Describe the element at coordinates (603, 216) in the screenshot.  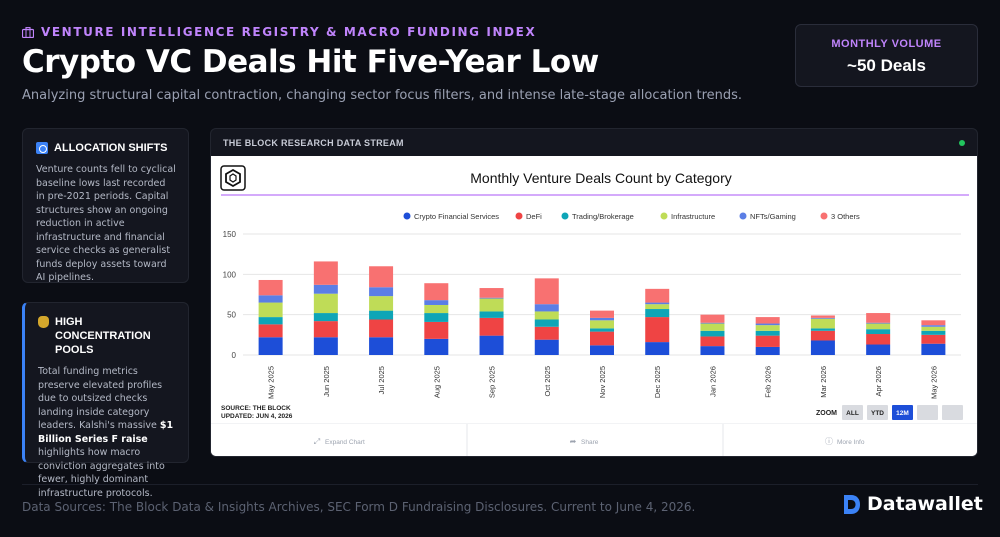
I see `legend-label: Trading/Brokerage` at that location.